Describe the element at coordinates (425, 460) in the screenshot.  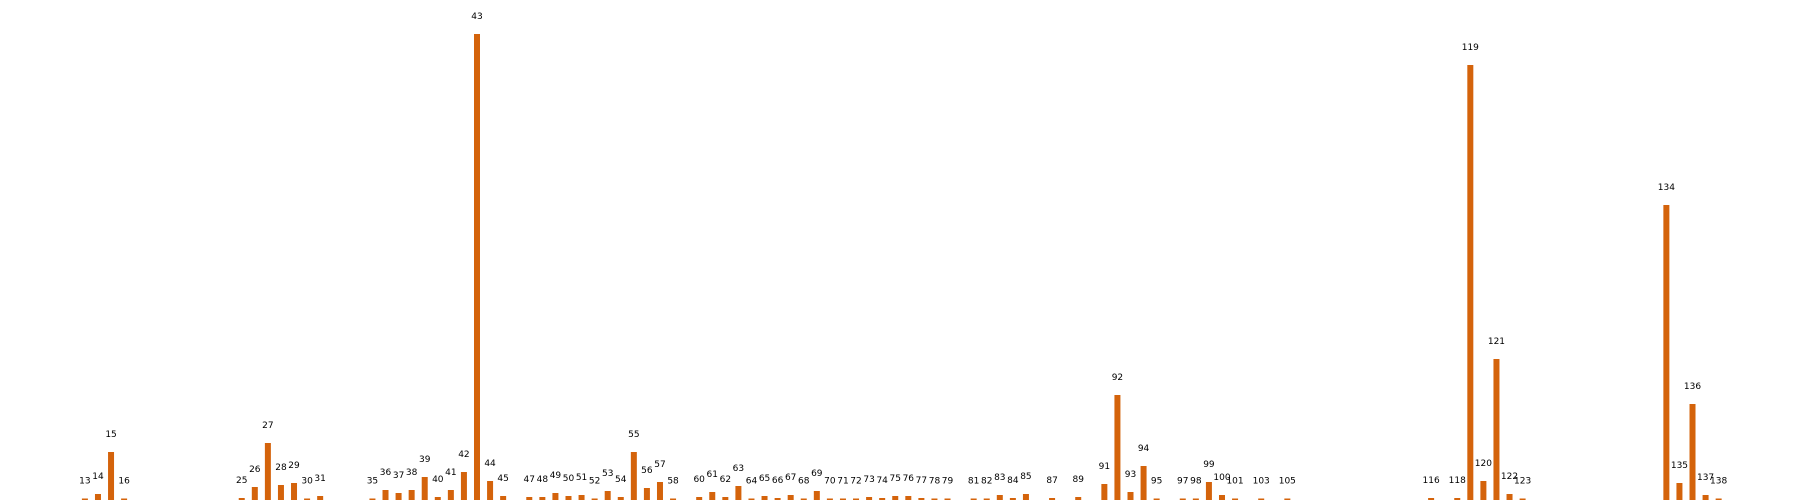
I see `bar-label-39: 39` at that location.